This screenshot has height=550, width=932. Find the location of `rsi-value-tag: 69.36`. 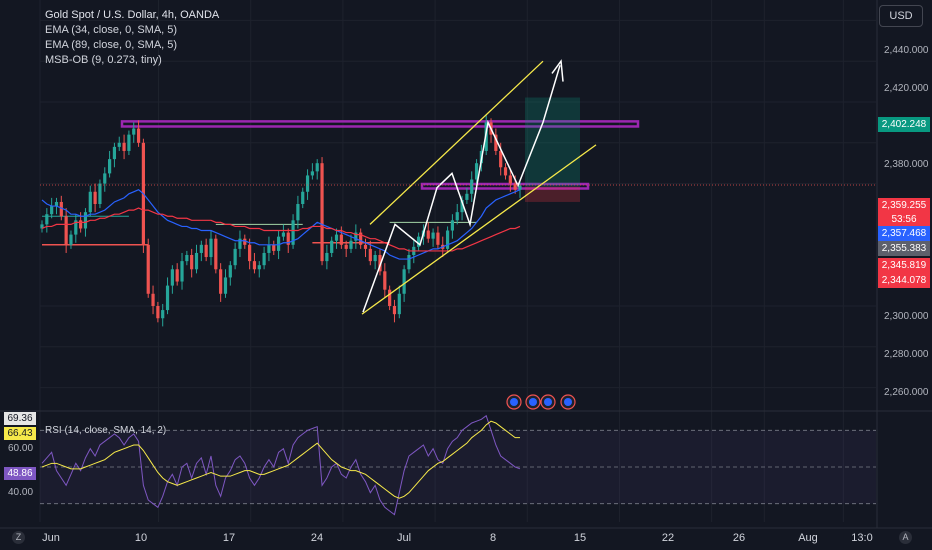

rsi-value-tag: 69.36 is located at coordinates (20, 418).